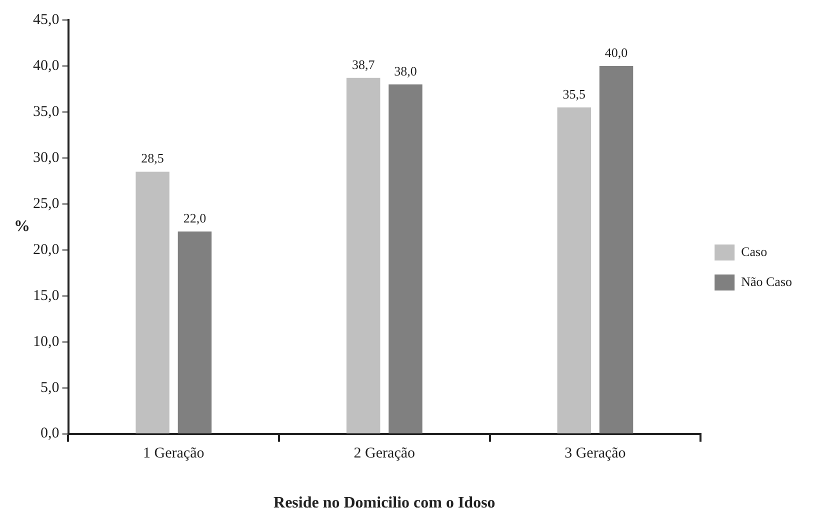 This screenshot has height=525, width=814. Describe the element at coordinates (574, 94) in the screenshot. I see `data-label: 35,5` at that location.